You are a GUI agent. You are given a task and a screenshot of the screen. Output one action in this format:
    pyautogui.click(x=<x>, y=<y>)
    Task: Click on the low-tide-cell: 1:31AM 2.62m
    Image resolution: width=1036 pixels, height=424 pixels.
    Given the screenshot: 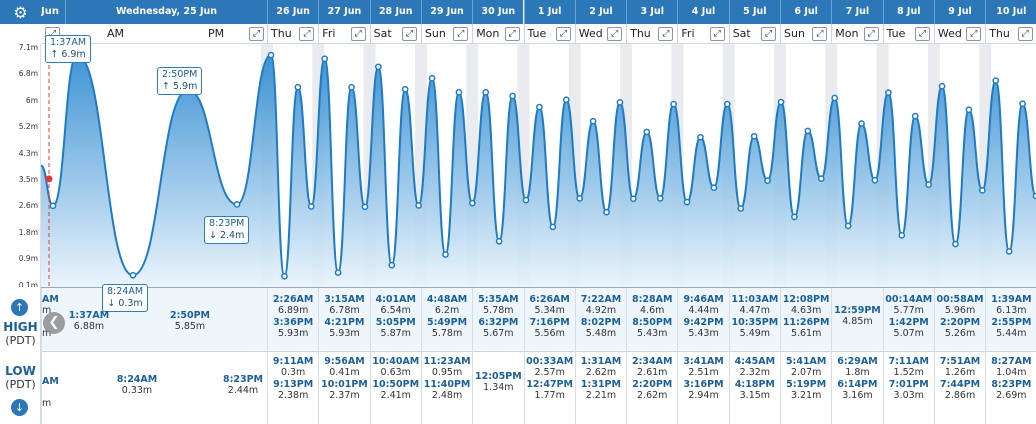 What is the action you would take?
    pyautogui.click(x=601, y=367)
    